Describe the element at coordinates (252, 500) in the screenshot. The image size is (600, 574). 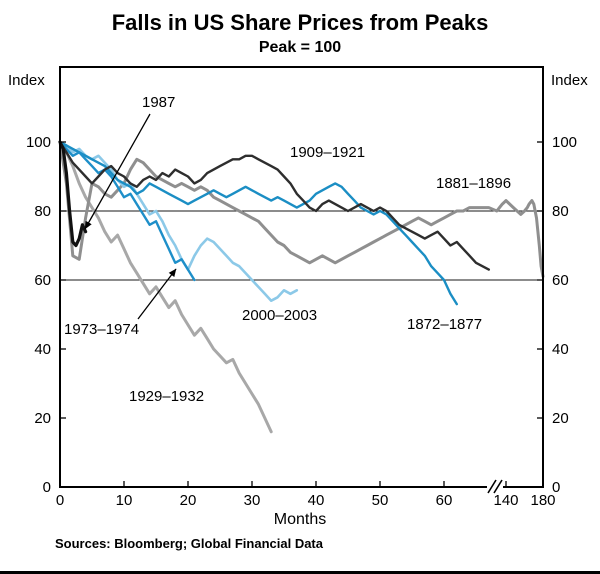
I see `x-tick-label: 30` at that location.